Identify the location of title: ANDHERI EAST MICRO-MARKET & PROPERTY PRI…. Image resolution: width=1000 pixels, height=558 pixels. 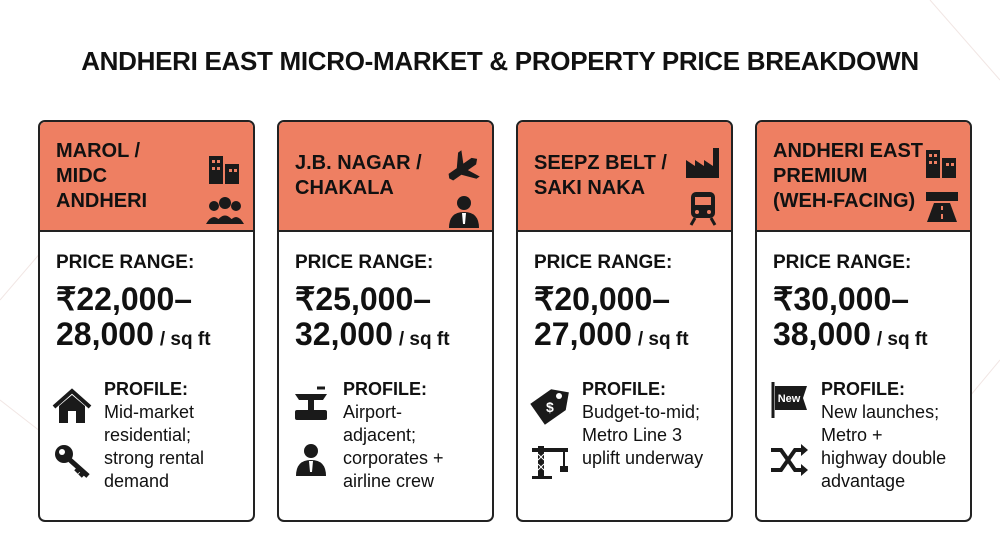
(500, 61).